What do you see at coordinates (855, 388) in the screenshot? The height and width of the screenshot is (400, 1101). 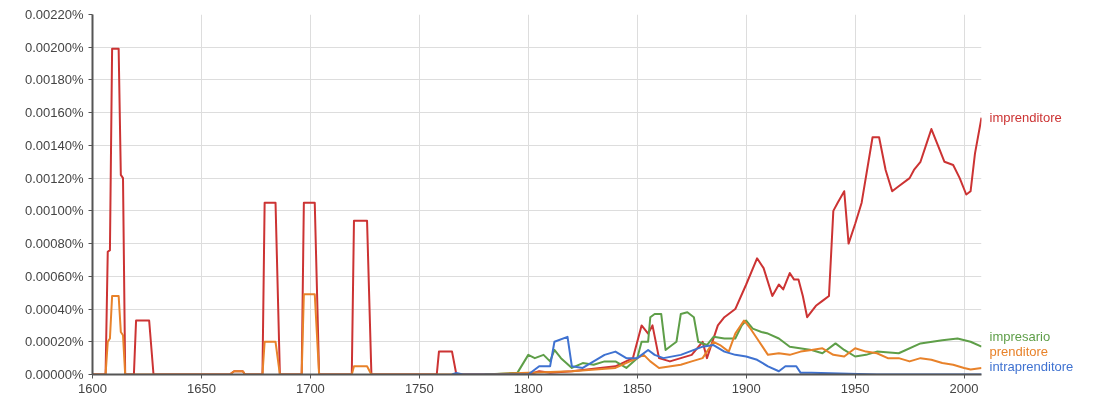 I see `x-tick-label: 1950` at bounding box center [855, 388].